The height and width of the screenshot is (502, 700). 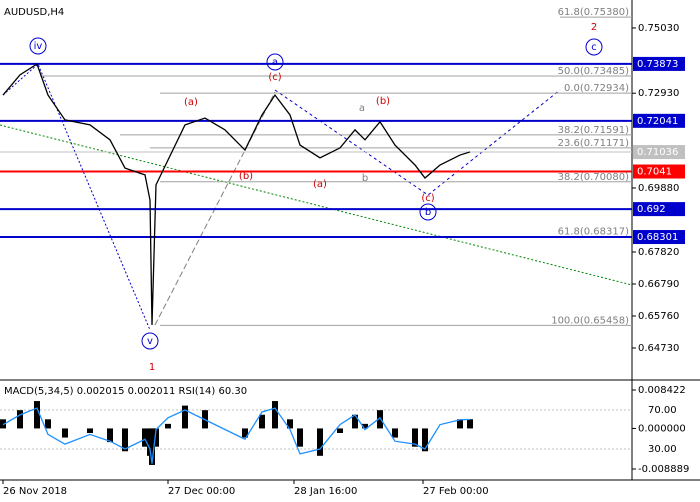 I want to click on y-tick-label: 0.72930, so click(x=658, y=93).